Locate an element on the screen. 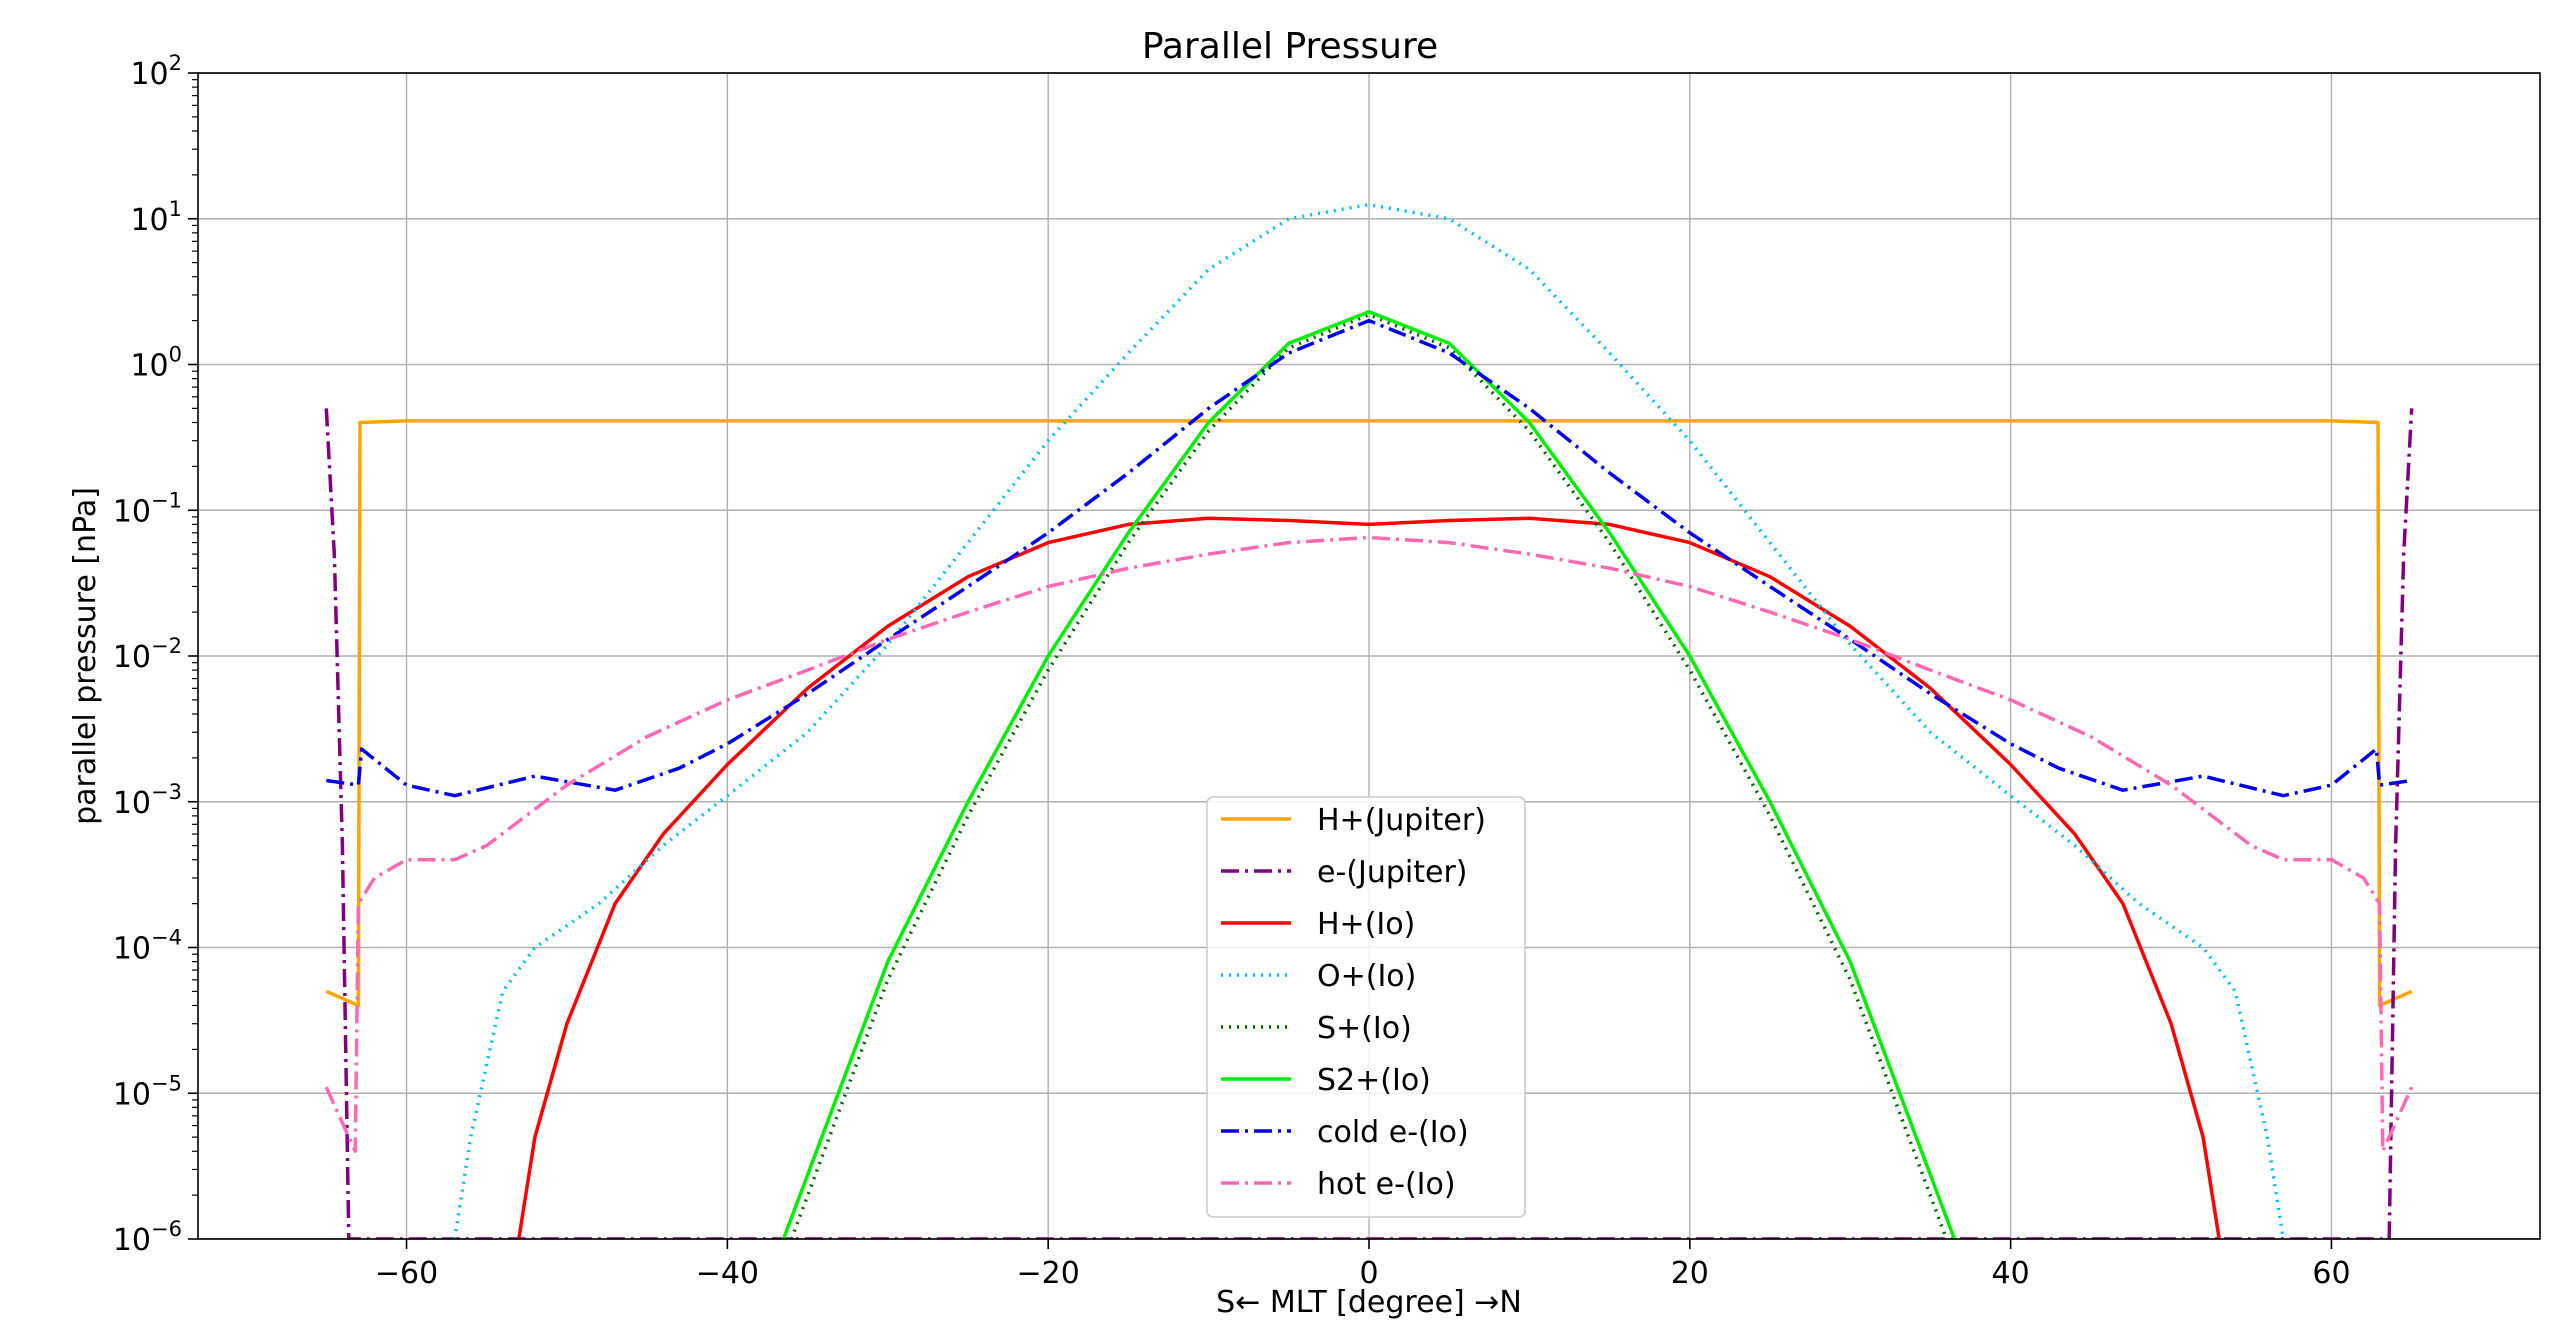  y-tick-label: 10⁻³ is located at coordinates (147, 800).